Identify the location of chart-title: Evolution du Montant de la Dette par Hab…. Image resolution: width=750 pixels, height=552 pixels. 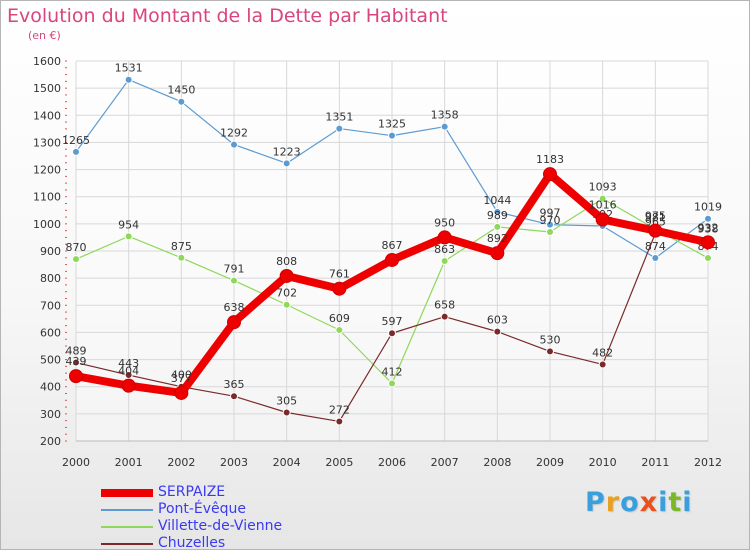
(227, 16).